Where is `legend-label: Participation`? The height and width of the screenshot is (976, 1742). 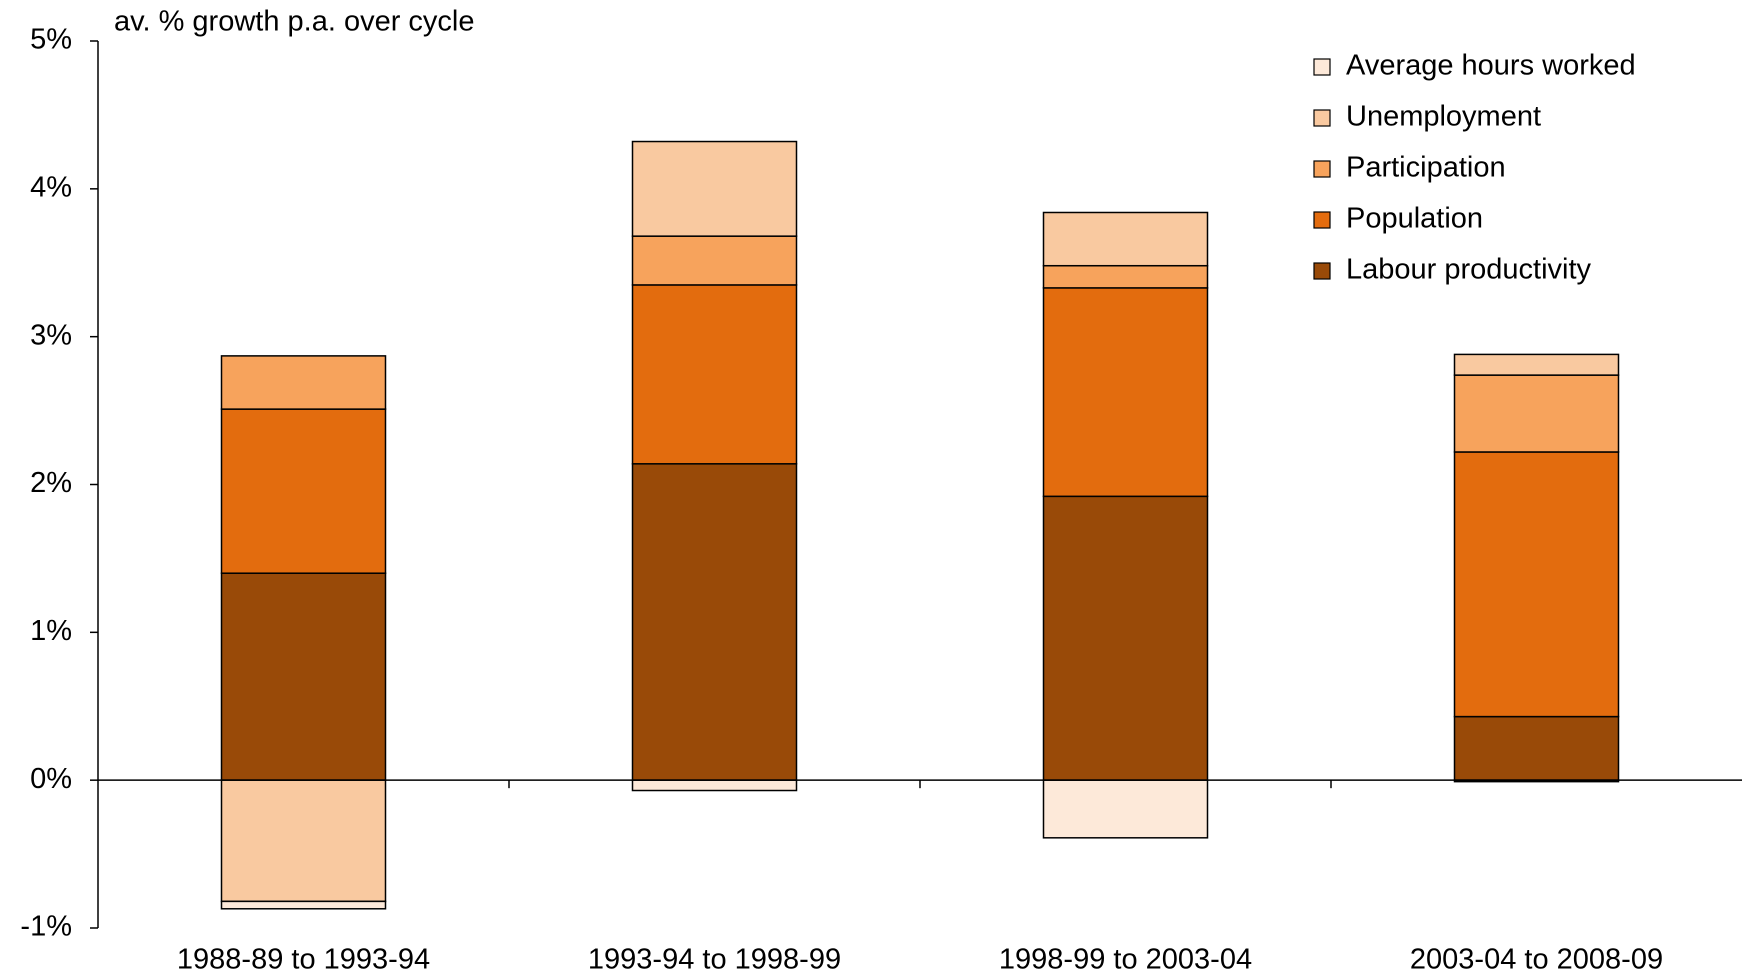
legend-label: Participation is located at coordinates (1426, 168).